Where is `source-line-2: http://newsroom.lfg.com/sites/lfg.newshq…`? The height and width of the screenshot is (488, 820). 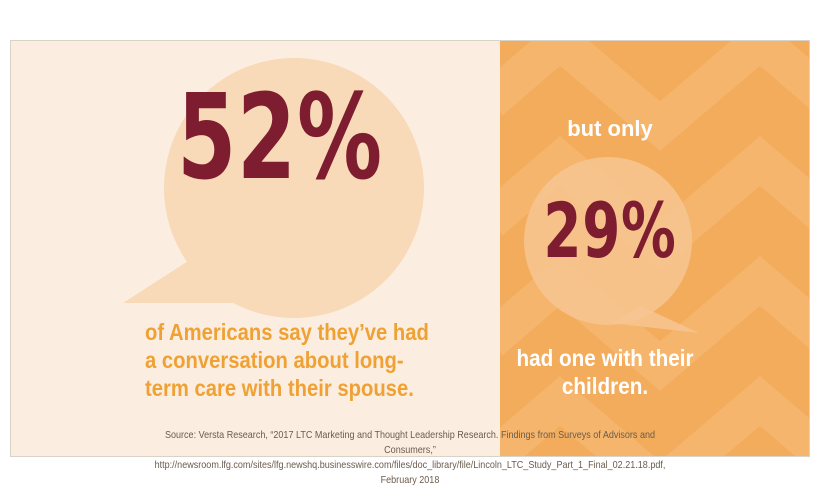
source-line-2: http://newsroom.lfg.com/sites/lfg.newshq… is located at coordinates (410, 472).